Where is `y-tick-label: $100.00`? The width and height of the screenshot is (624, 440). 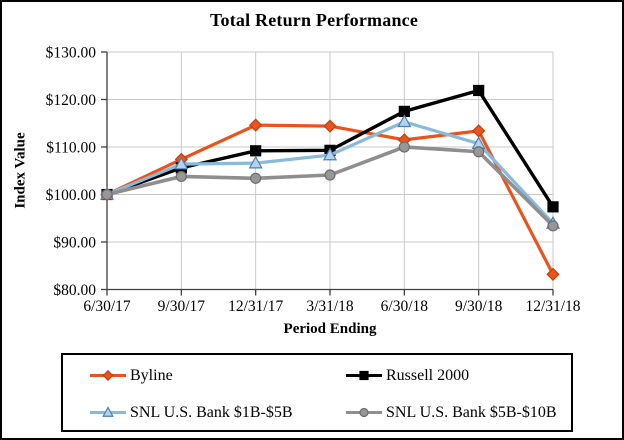 y-tick-label: $100.00 is located at coordinates (71, 195).